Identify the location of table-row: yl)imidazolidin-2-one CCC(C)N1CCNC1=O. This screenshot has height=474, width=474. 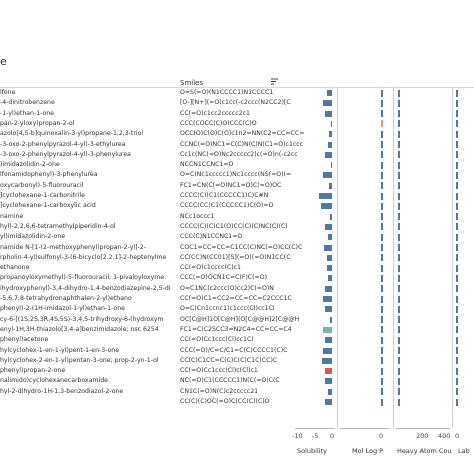
(237, 237).